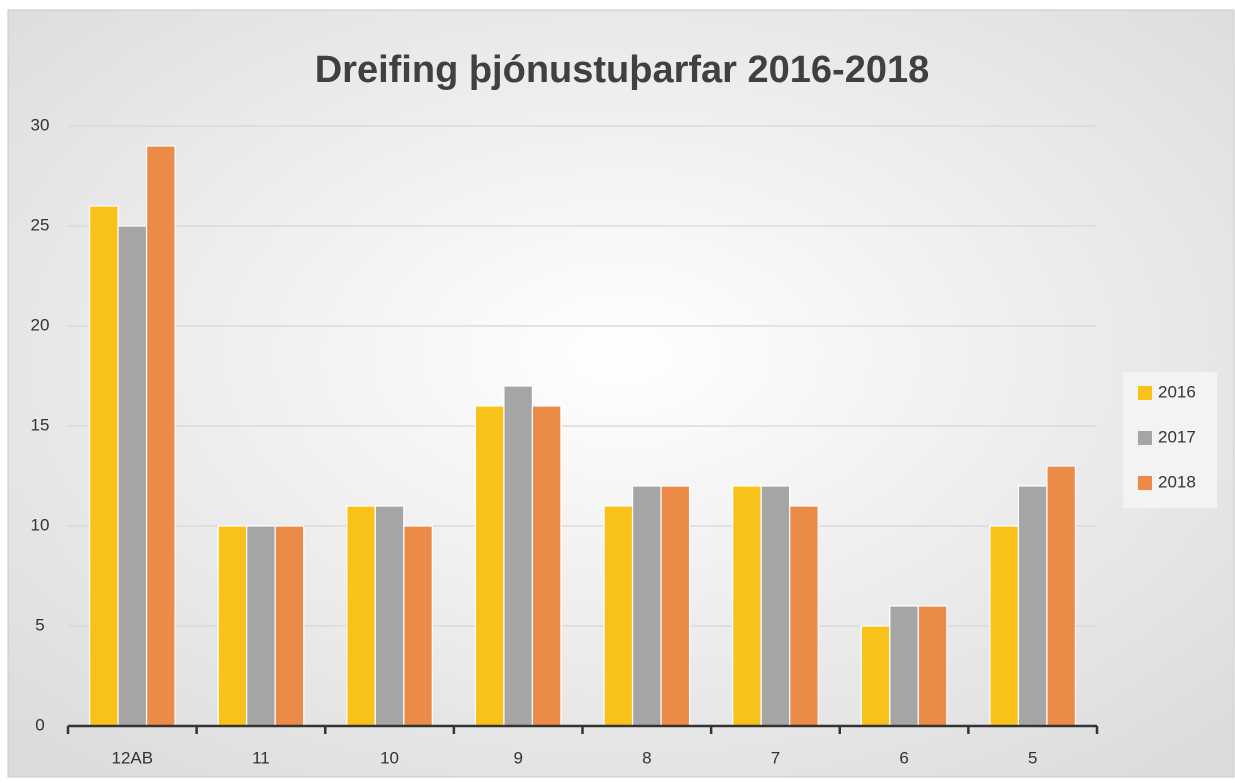 The width and height of the screenshot is (1235, 783). Describe the element at coordinates (40, 324) in the screenshot. I see `y-tick-label: 20` at that location.